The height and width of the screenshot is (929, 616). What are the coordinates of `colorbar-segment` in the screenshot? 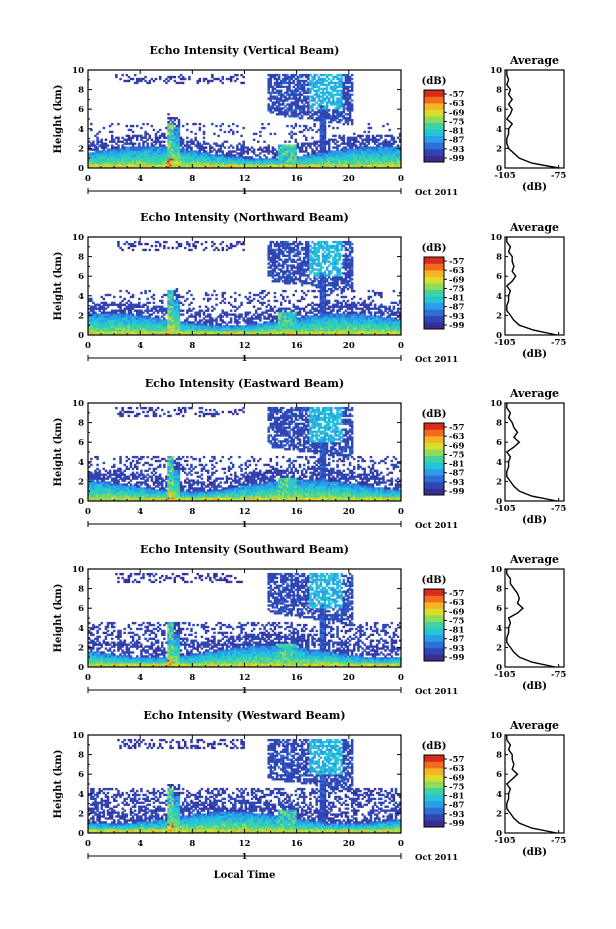 It's located at (434, 120).